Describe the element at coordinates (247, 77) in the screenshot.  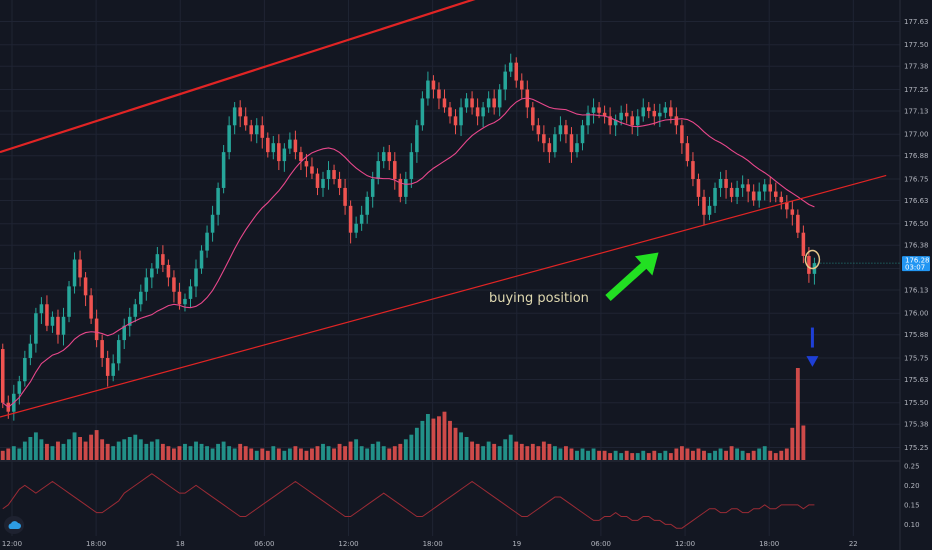
I see `channel-upper-line` at that location.